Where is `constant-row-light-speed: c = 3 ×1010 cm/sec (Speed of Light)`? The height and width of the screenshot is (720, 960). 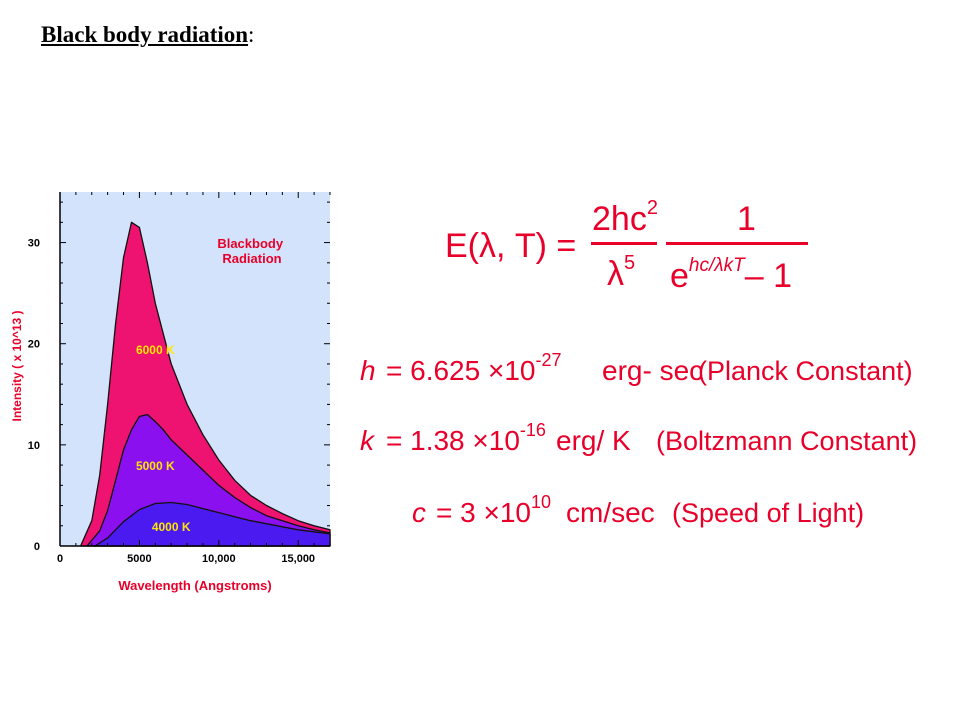
constant-row-light-speed: c = 3 ×1010 cm/sec (Speed of Light) is located at coordinates (638, 510).